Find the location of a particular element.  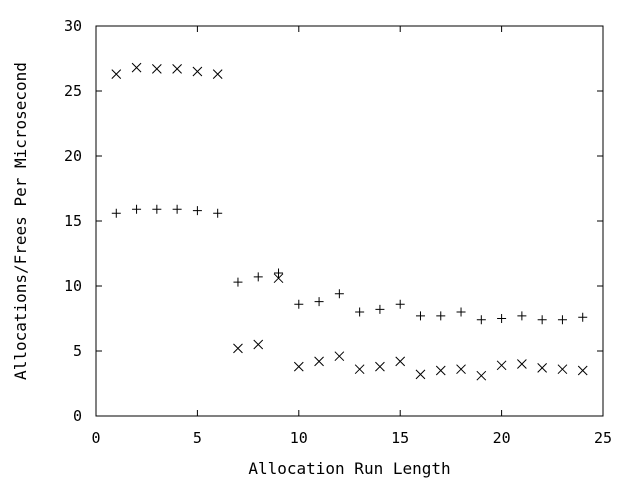

x-tick-label: 10 is located at coordinates (299, 438).